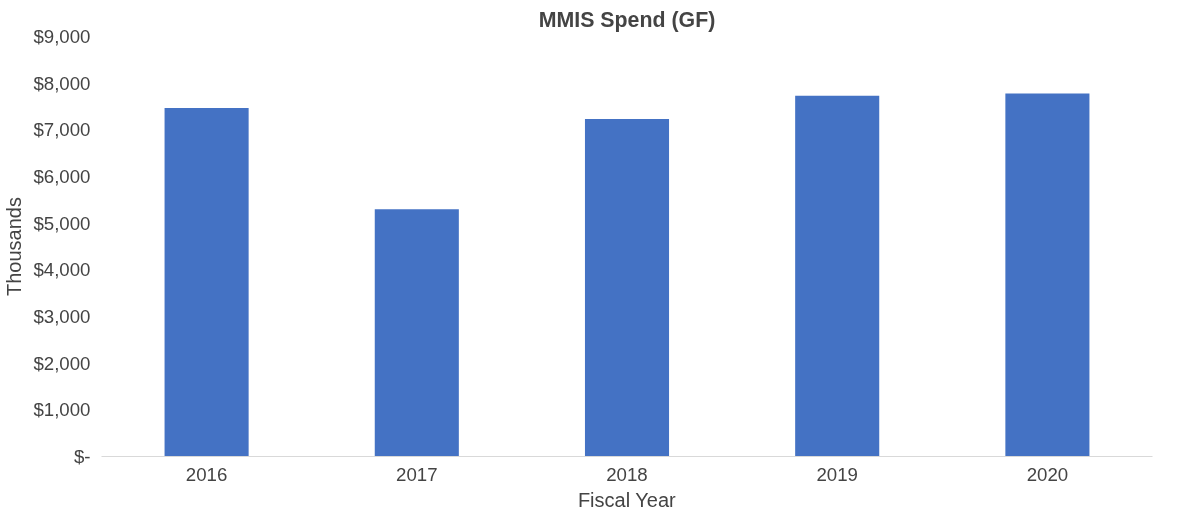  Describe the element at coordinates (627, 499) in the screenshot. I see `x-axis-title: Fiscal Year` at that location.